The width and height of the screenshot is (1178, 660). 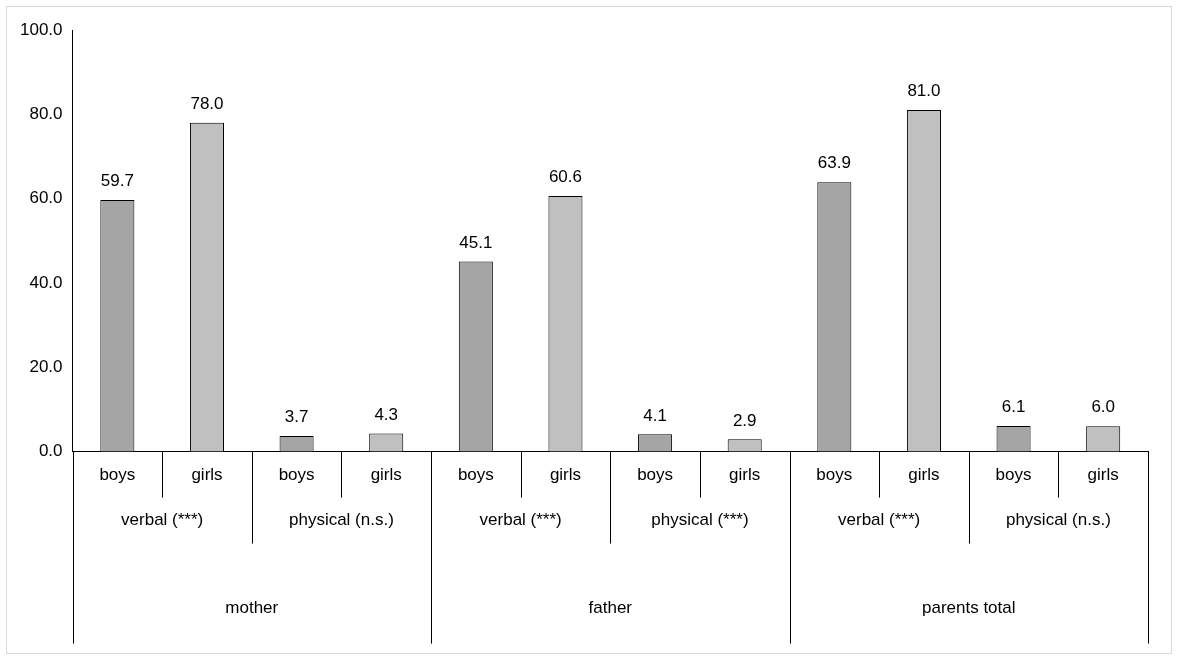 What do you see at coordinates (565, 177) in the screenshot?
I see `data-label: 60.6` at bounding box center [565, 177].